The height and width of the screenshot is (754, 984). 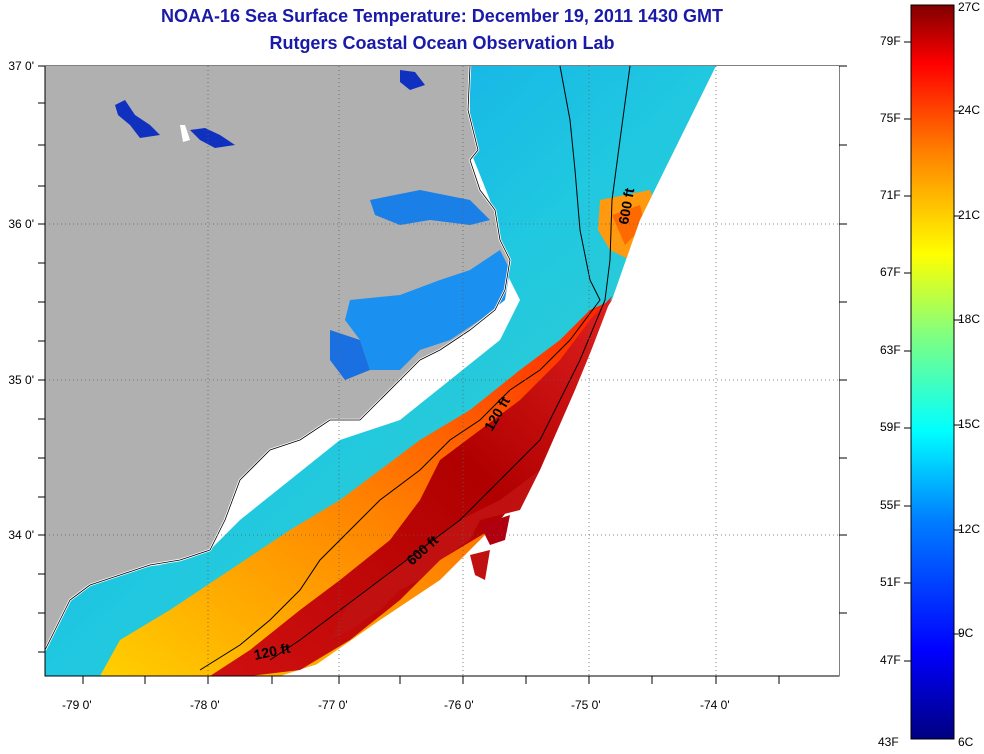 What do you see at coordinates (205, 705) in the screenshot?
I see `lon-label-78: -78 0'` at bounding box center [205, 705].